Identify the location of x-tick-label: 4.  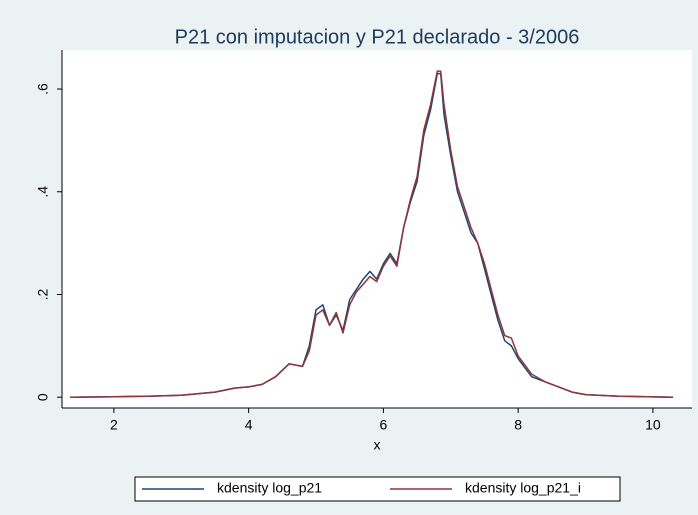
(249, 425).